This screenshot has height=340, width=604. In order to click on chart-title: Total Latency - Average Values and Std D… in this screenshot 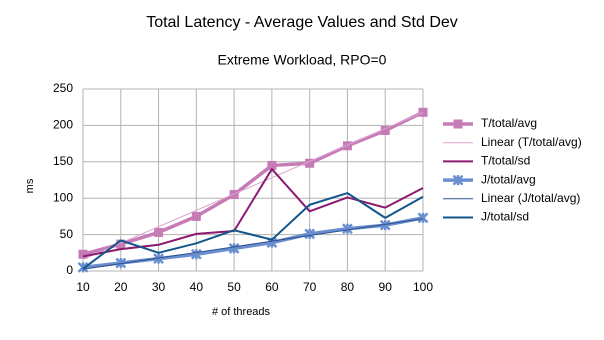, I will do `click(302, 22)`.